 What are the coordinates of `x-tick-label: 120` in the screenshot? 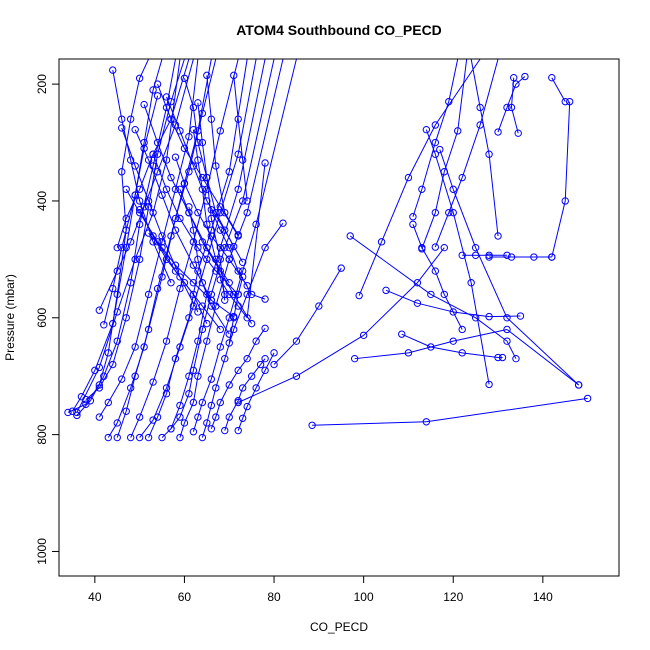 It's located at (453, 597).